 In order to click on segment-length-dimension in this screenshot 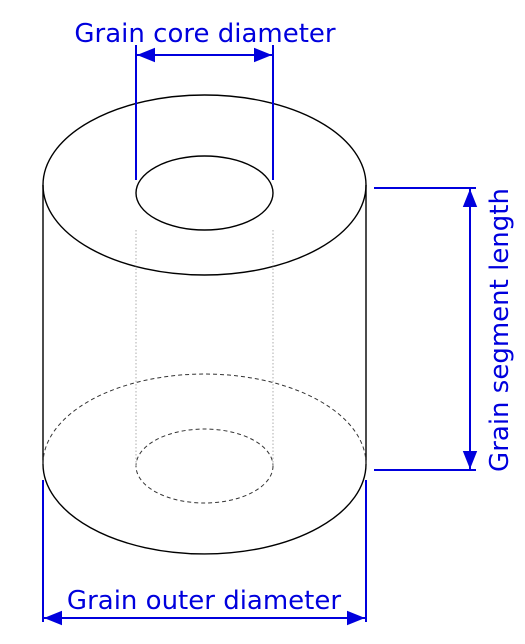, I will do `click(426, 329)`.